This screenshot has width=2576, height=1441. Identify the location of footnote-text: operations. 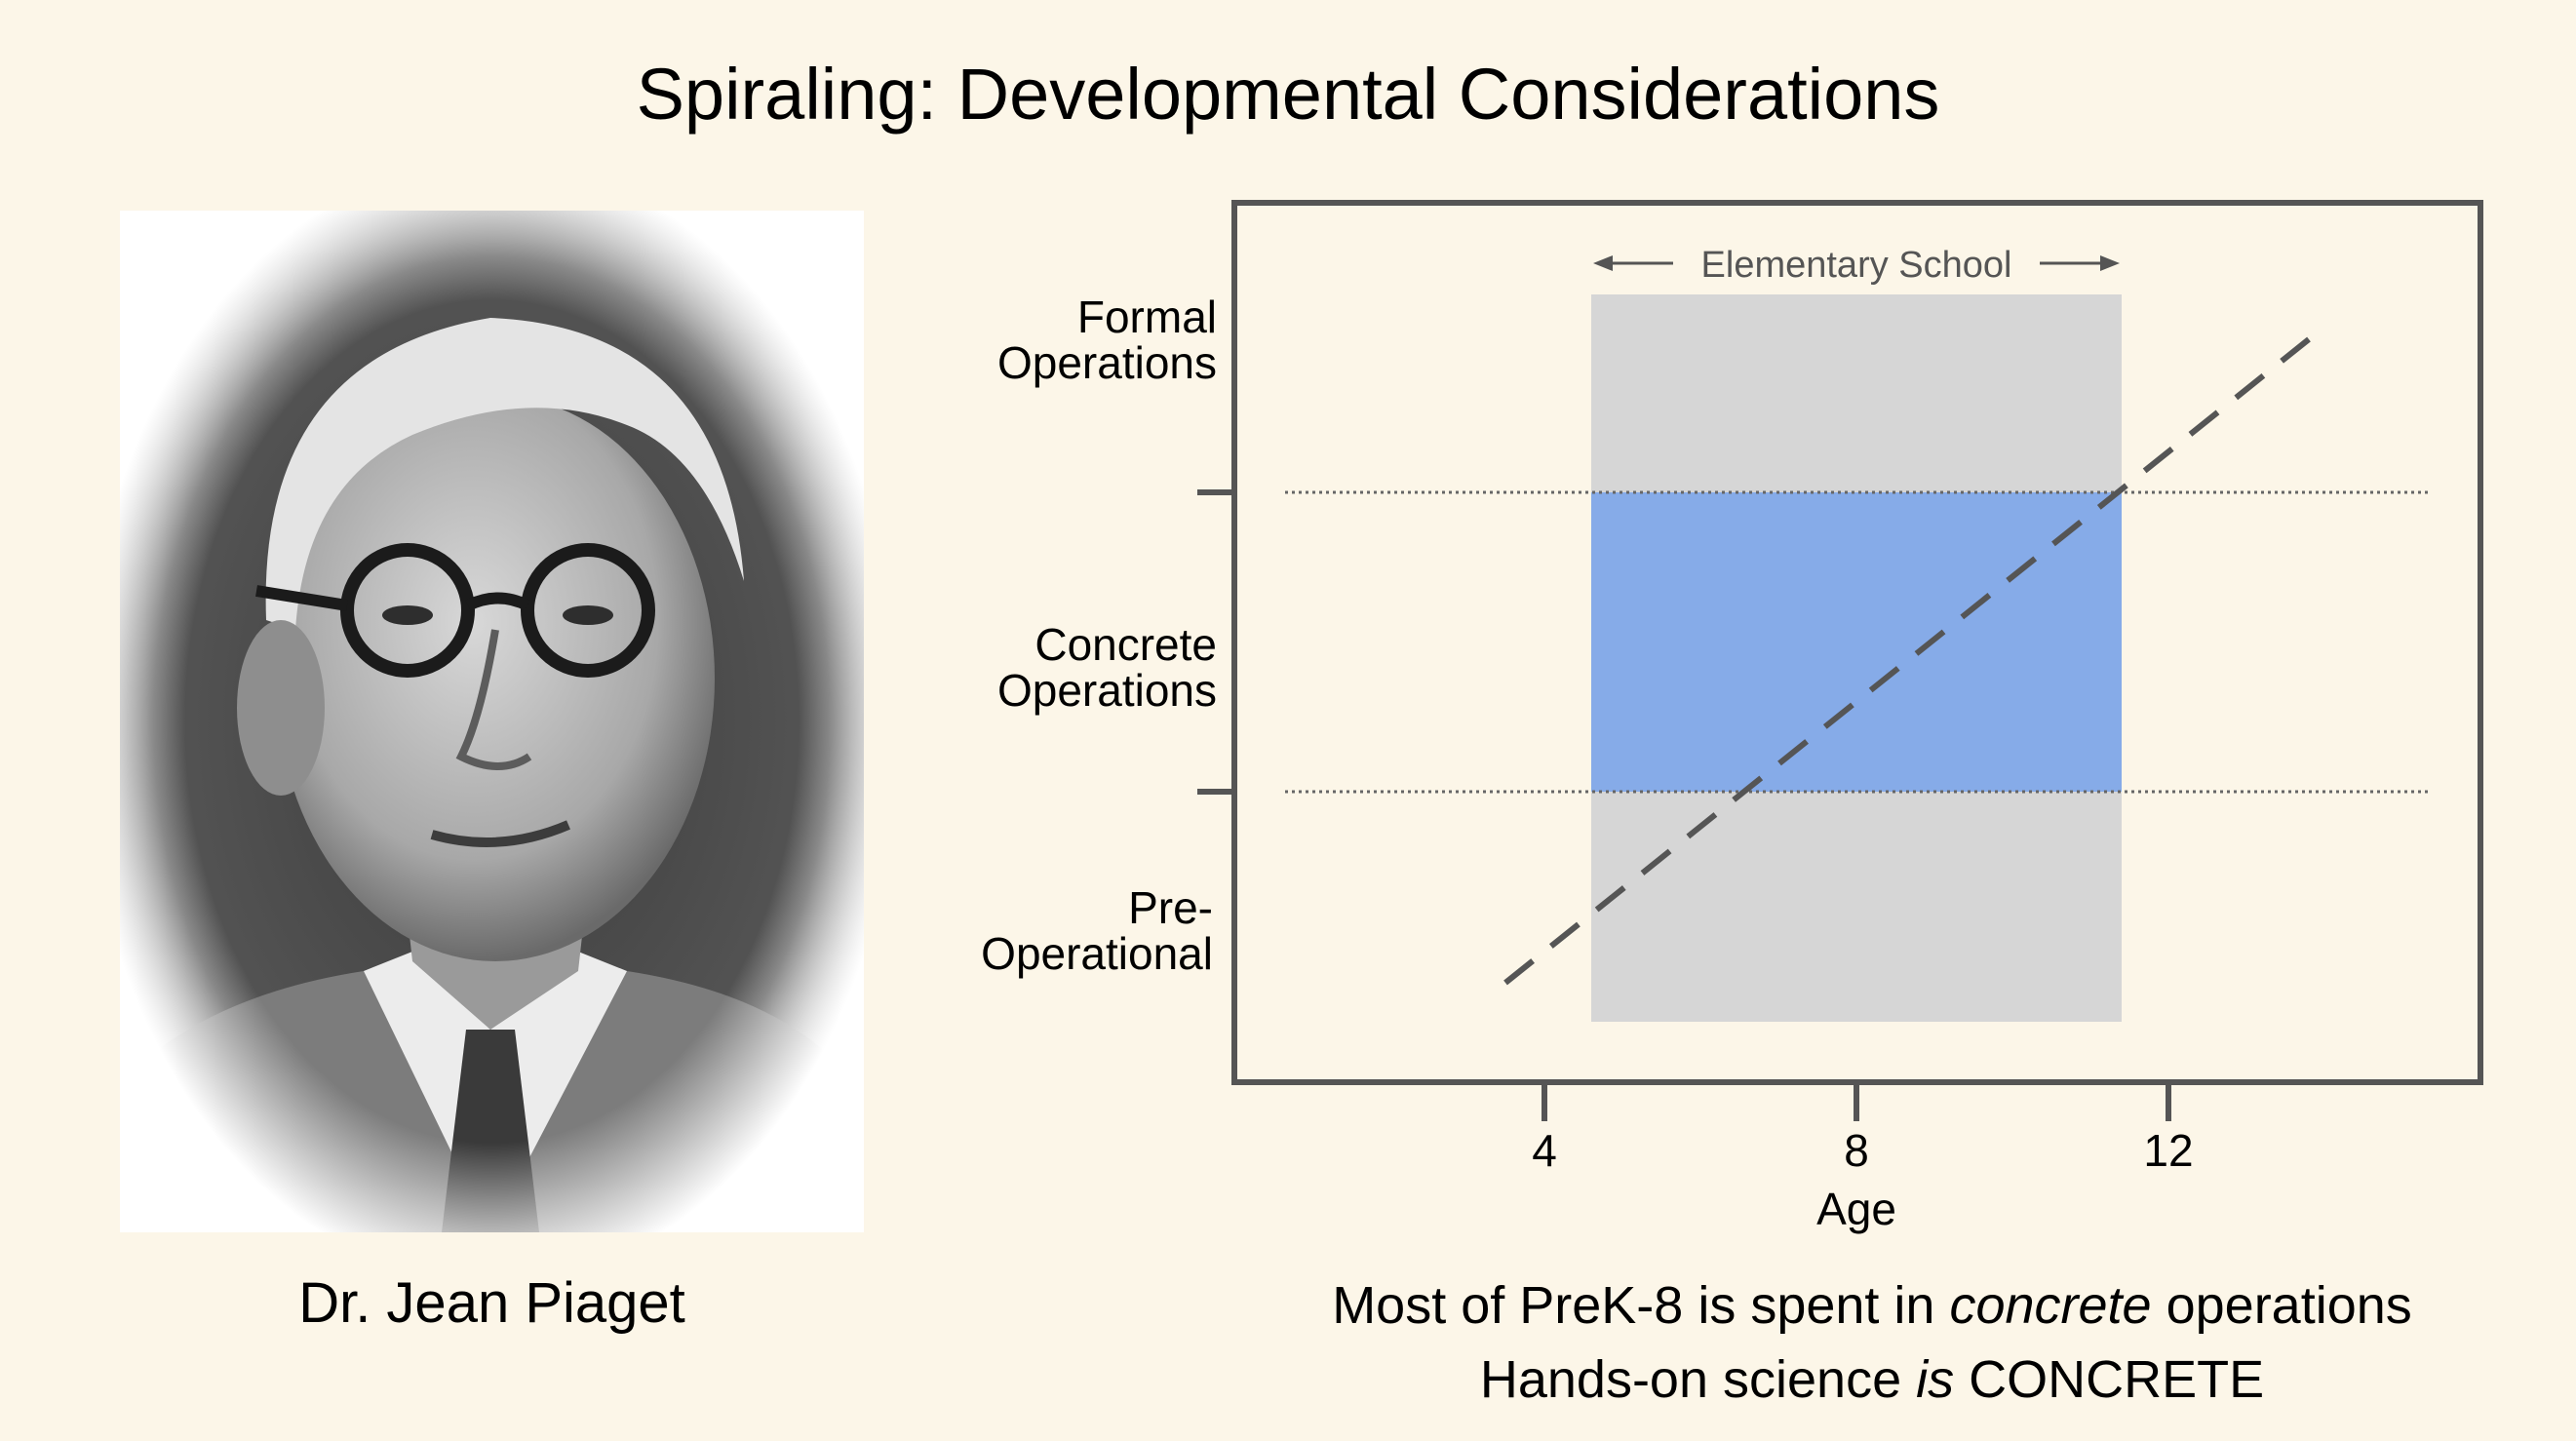
(2281, 1305).